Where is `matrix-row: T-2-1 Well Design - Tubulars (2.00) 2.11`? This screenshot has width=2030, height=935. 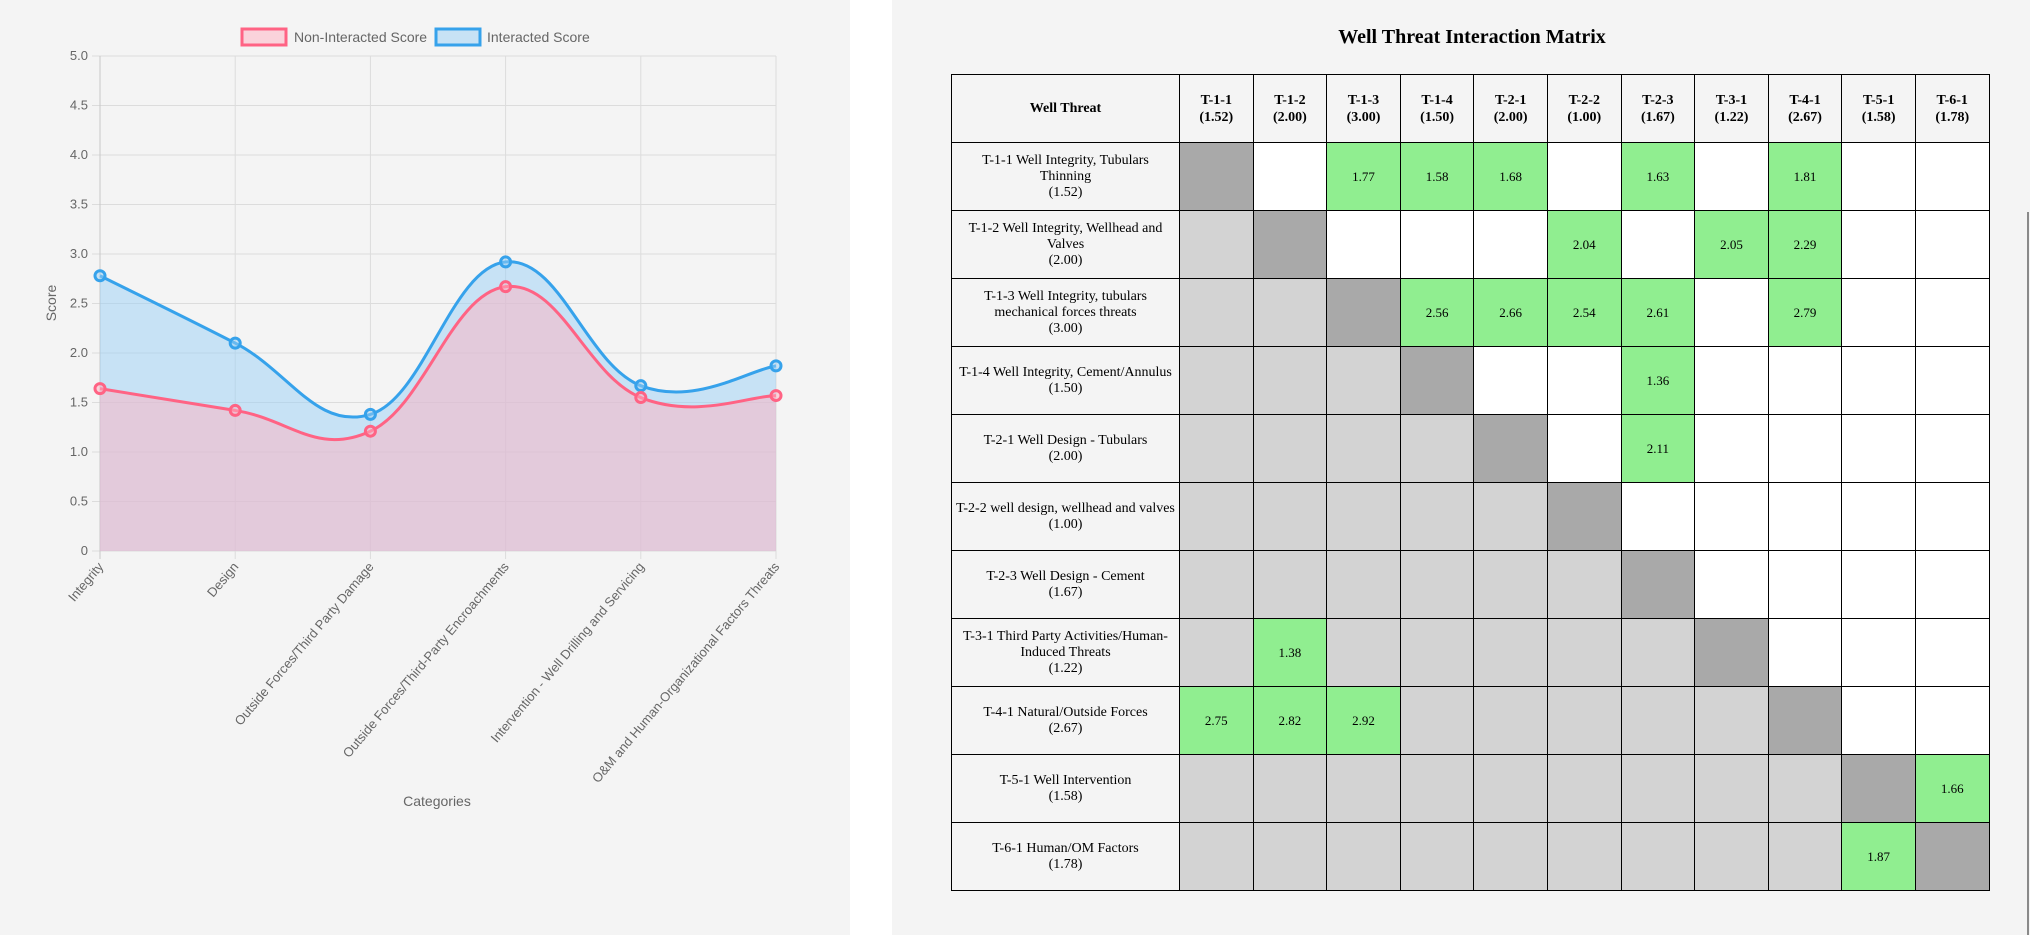
matrix-row: T-2-1 Well Design - Tubulars (2.00) 2.11 is located at coordinates (1470, 448).